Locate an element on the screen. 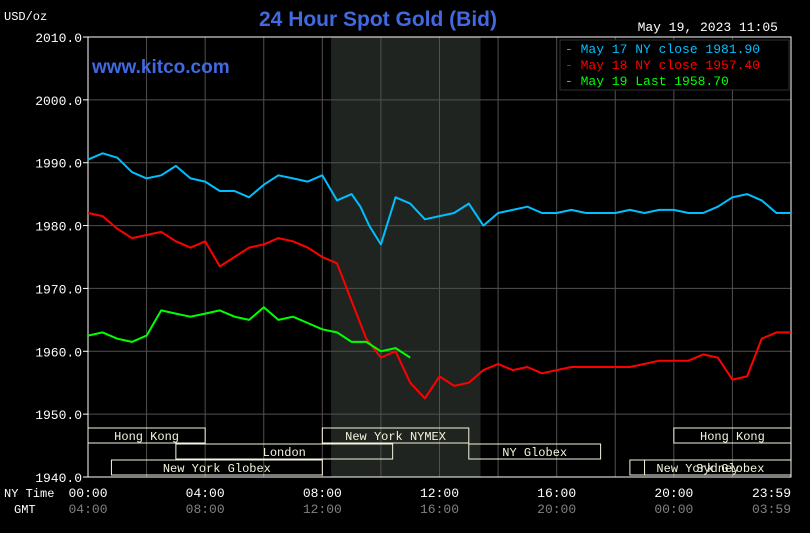 Image resolution: width=810 pixels, height=533 pixels. x-tick-label-ny: 16:00 is located at coordinates (556, 493).